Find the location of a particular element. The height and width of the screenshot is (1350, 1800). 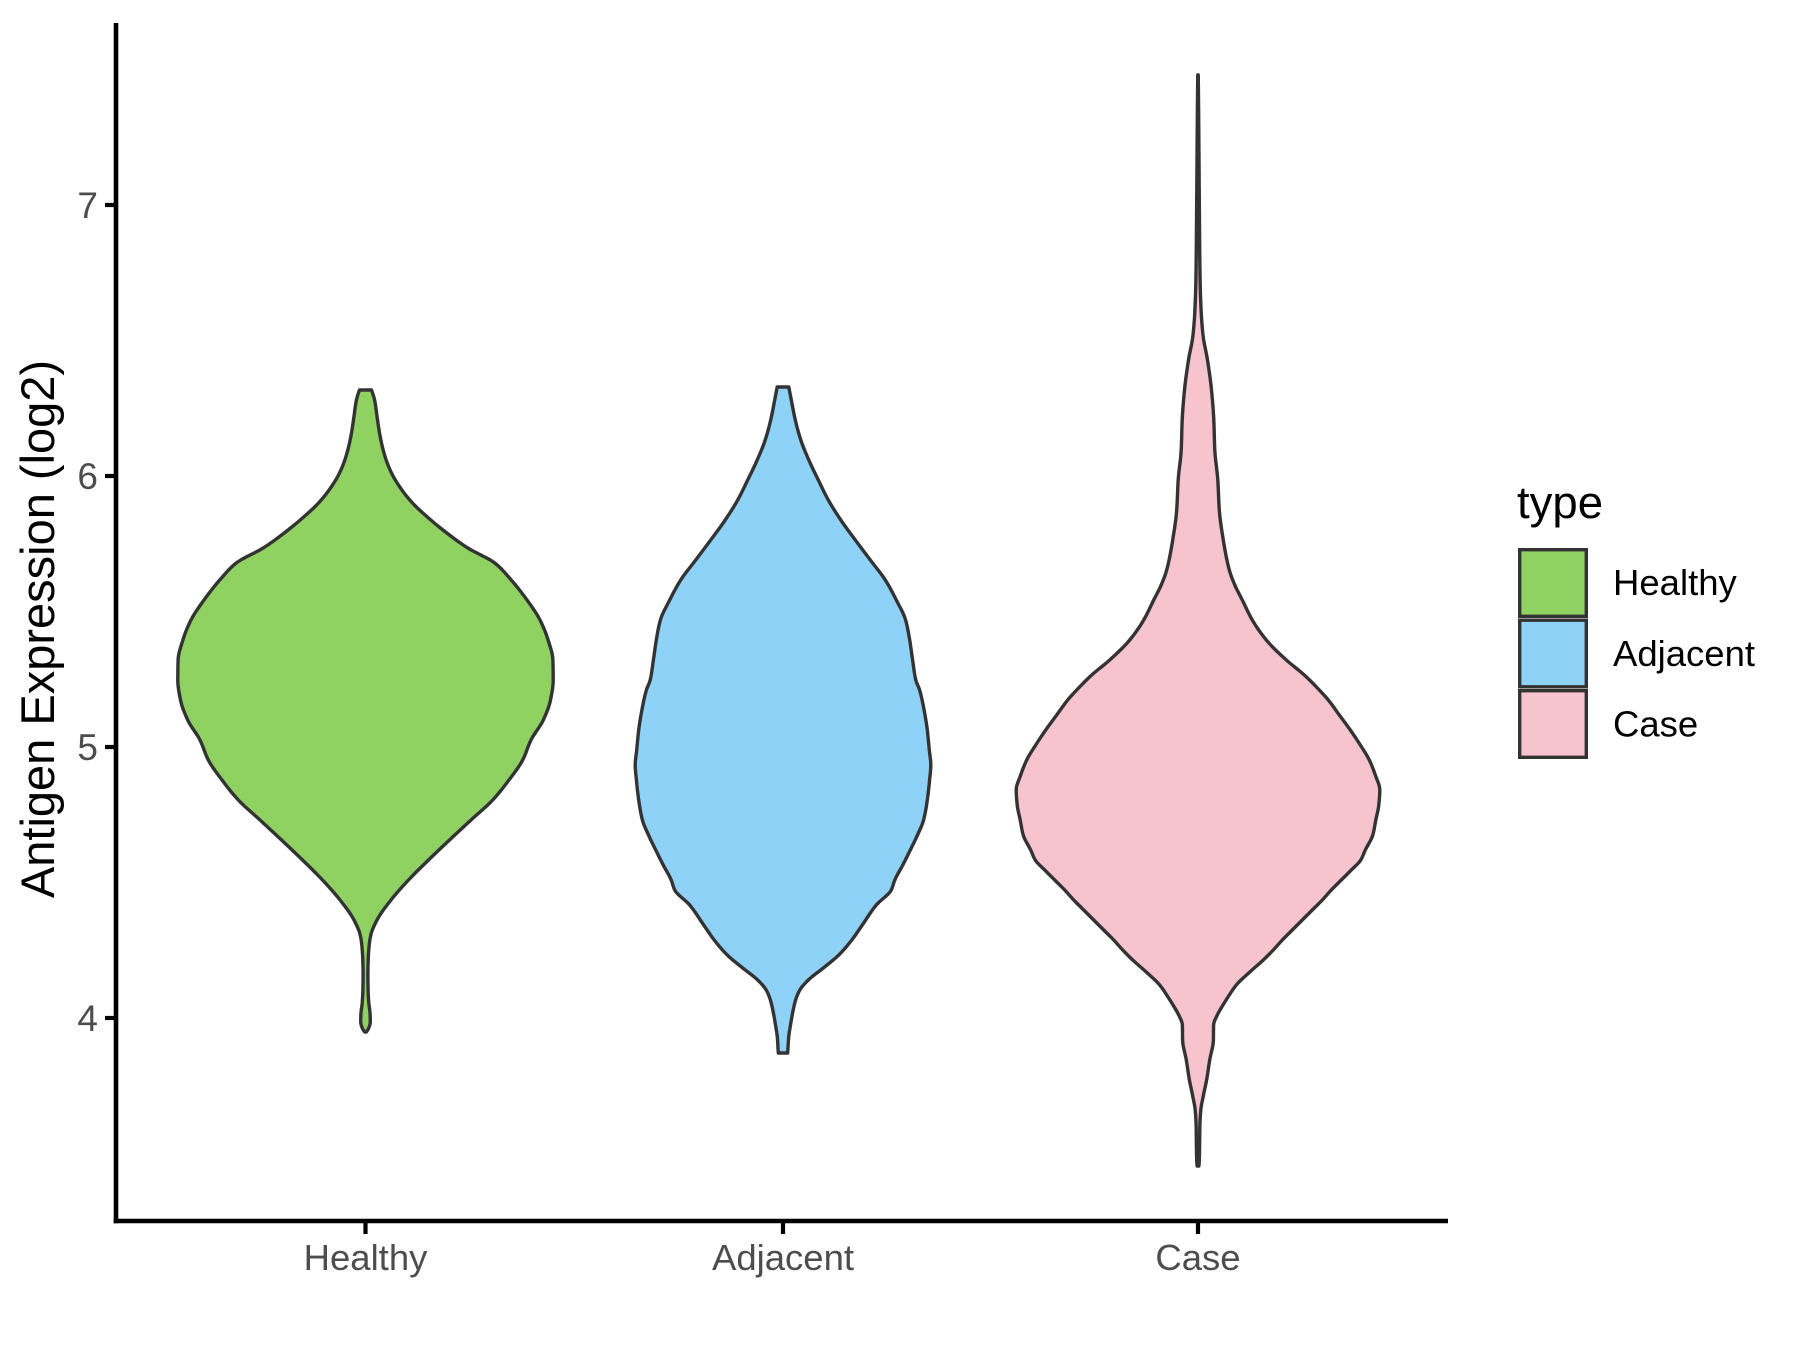

svg-text: 7 is located at coordinates (87, 205).